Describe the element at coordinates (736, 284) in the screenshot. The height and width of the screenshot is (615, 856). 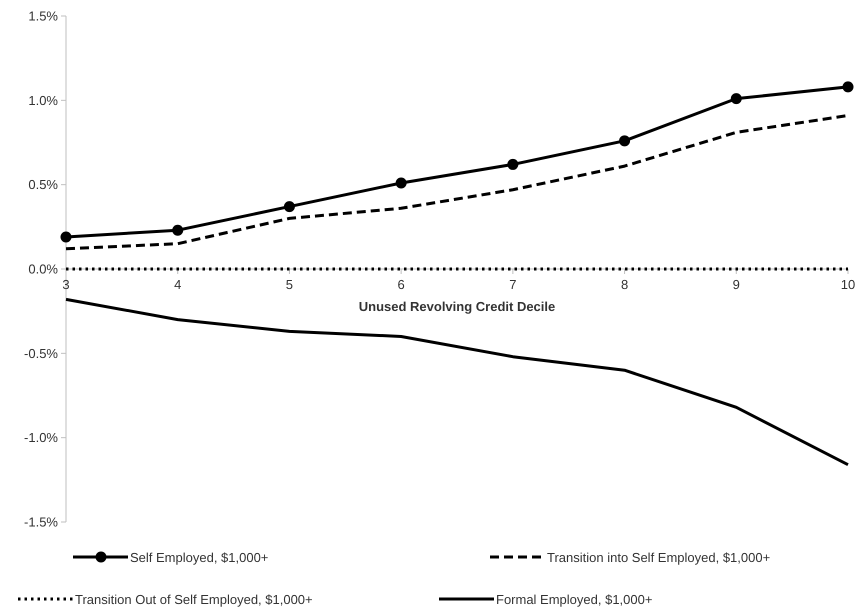
I see `x-tick-label: 9` at that location.